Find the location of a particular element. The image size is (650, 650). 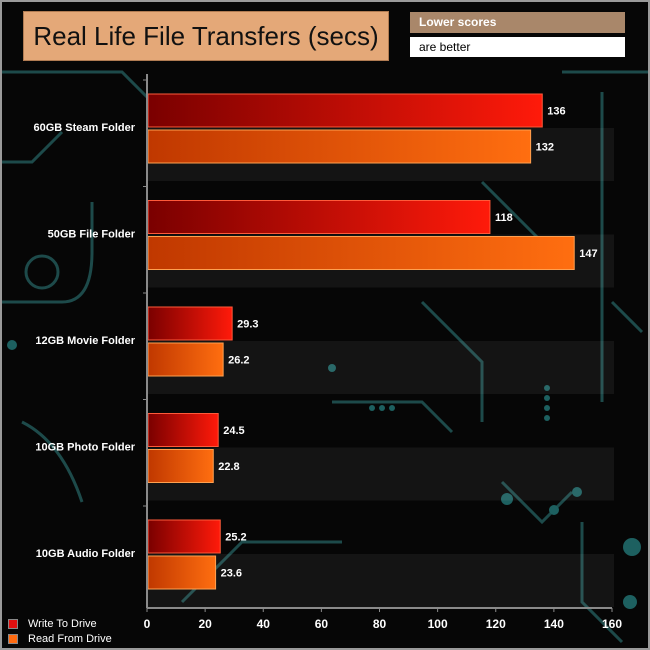

x-tick-label: 40 is located at coordinates (264, 624).